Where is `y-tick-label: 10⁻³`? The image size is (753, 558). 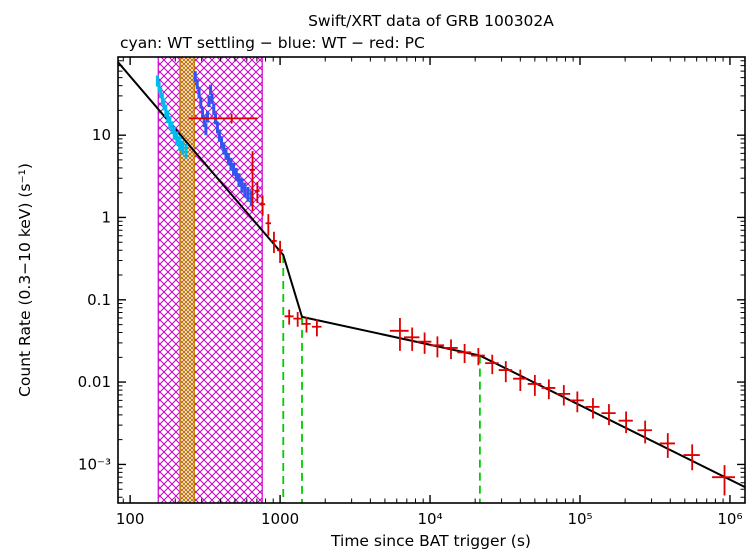
y-tick-label: 10⁻³ is located at coordinates (94, 464).